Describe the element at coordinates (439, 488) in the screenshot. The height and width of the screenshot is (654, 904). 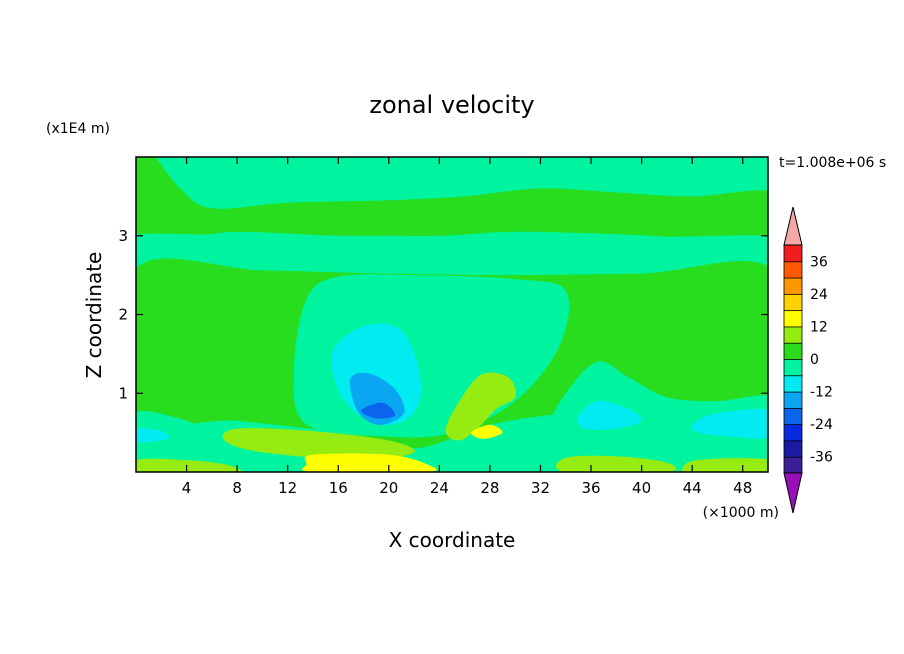
I see `x-tick-label: 24` at that location.